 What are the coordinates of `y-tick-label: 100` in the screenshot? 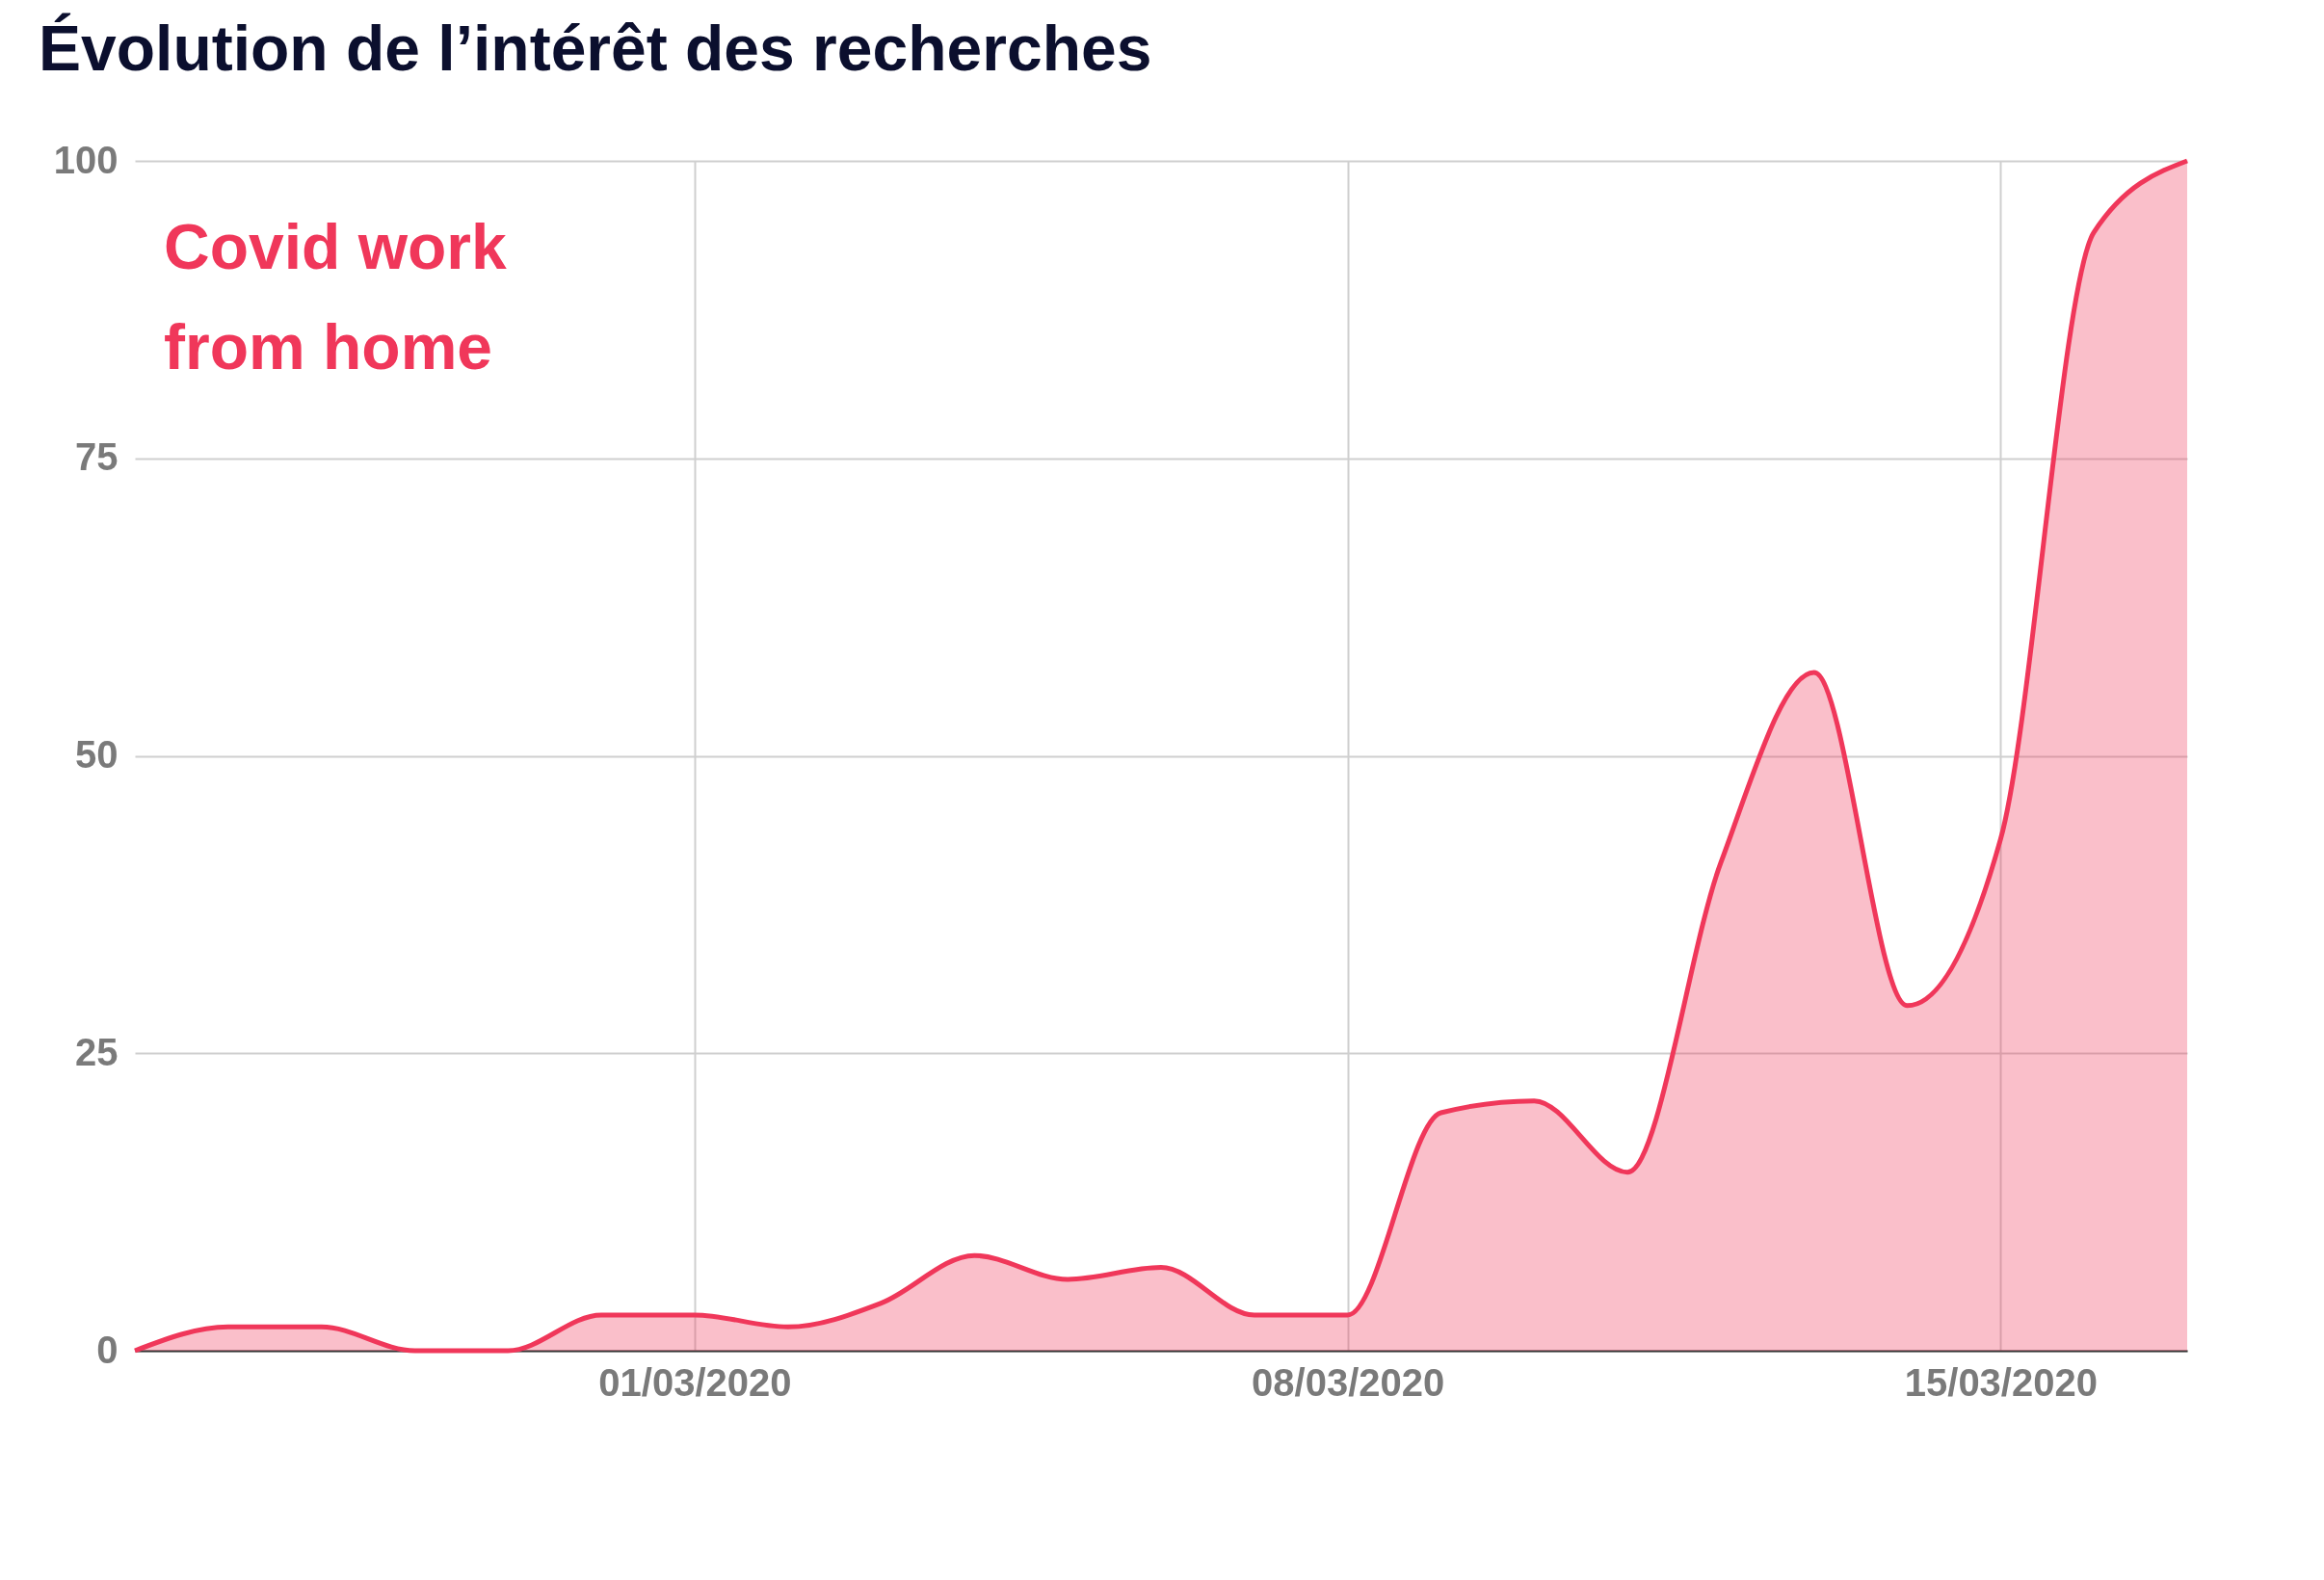 It's located at (86, 159).